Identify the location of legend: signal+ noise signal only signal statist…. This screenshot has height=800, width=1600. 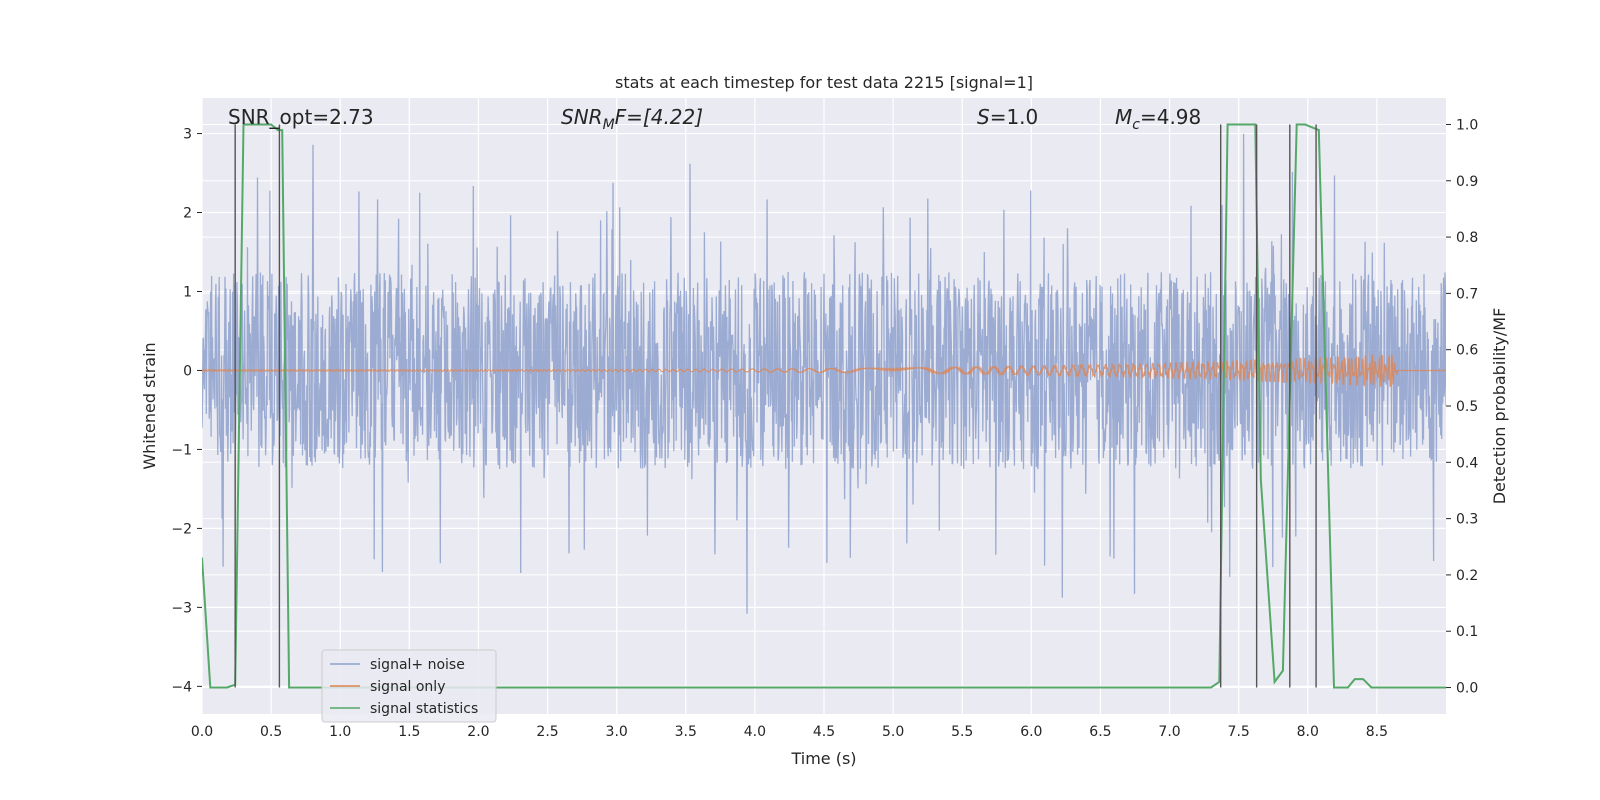
(409, 686).